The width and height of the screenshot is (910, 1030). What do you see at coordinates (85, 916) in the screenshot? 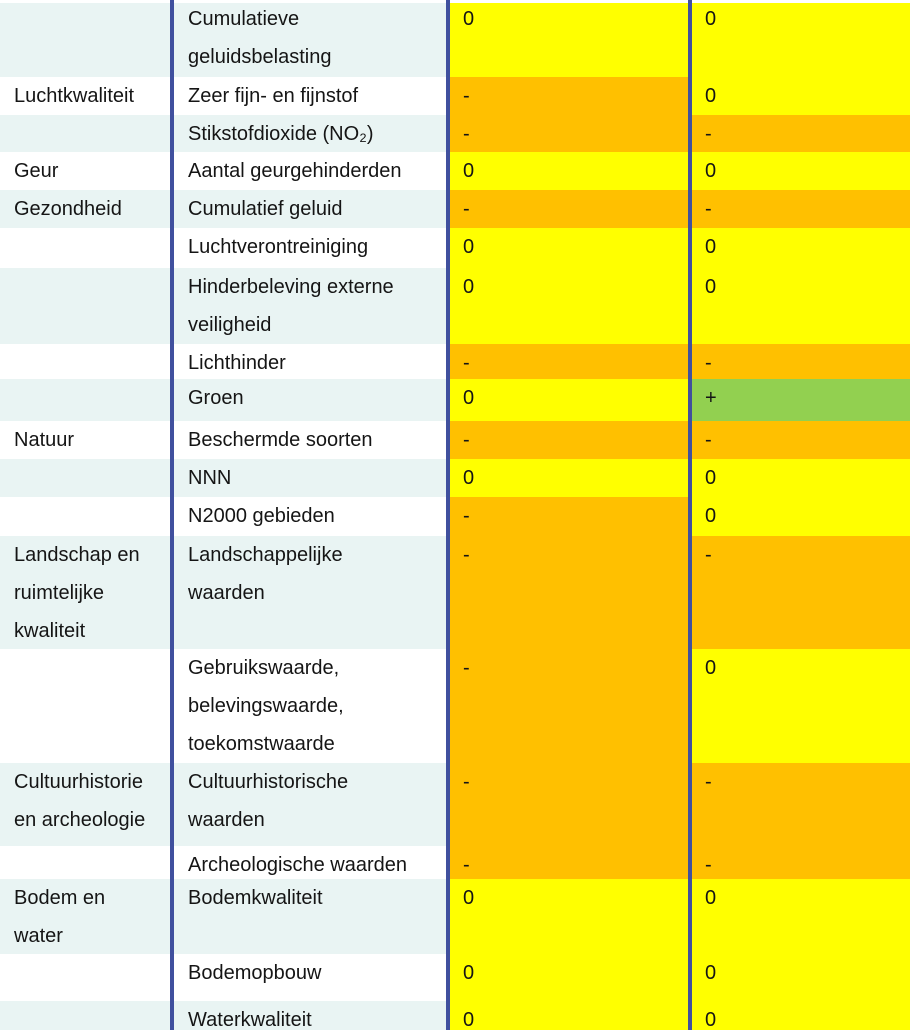
I see `theme-cell: Bodem en water` at bounding box center [85, 916].